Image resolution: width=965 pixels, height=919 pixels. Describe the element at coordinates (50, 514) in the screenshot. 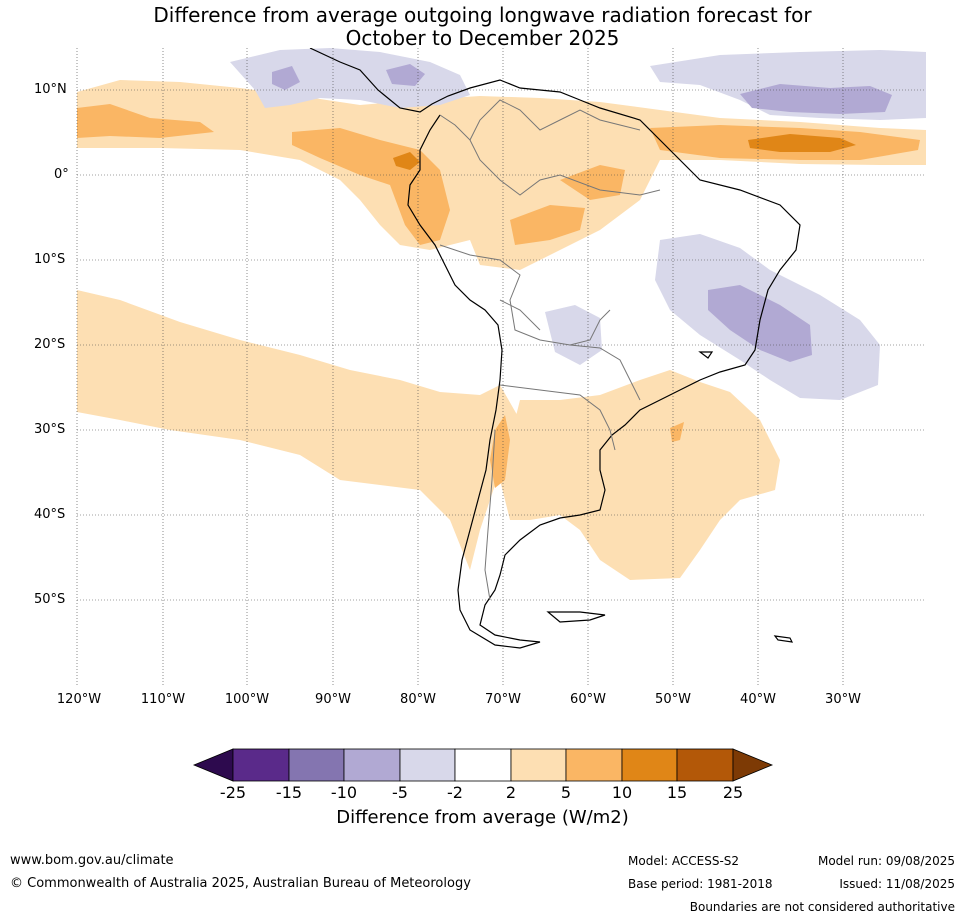

I see `lat-label-40s: 40°S` at that location.